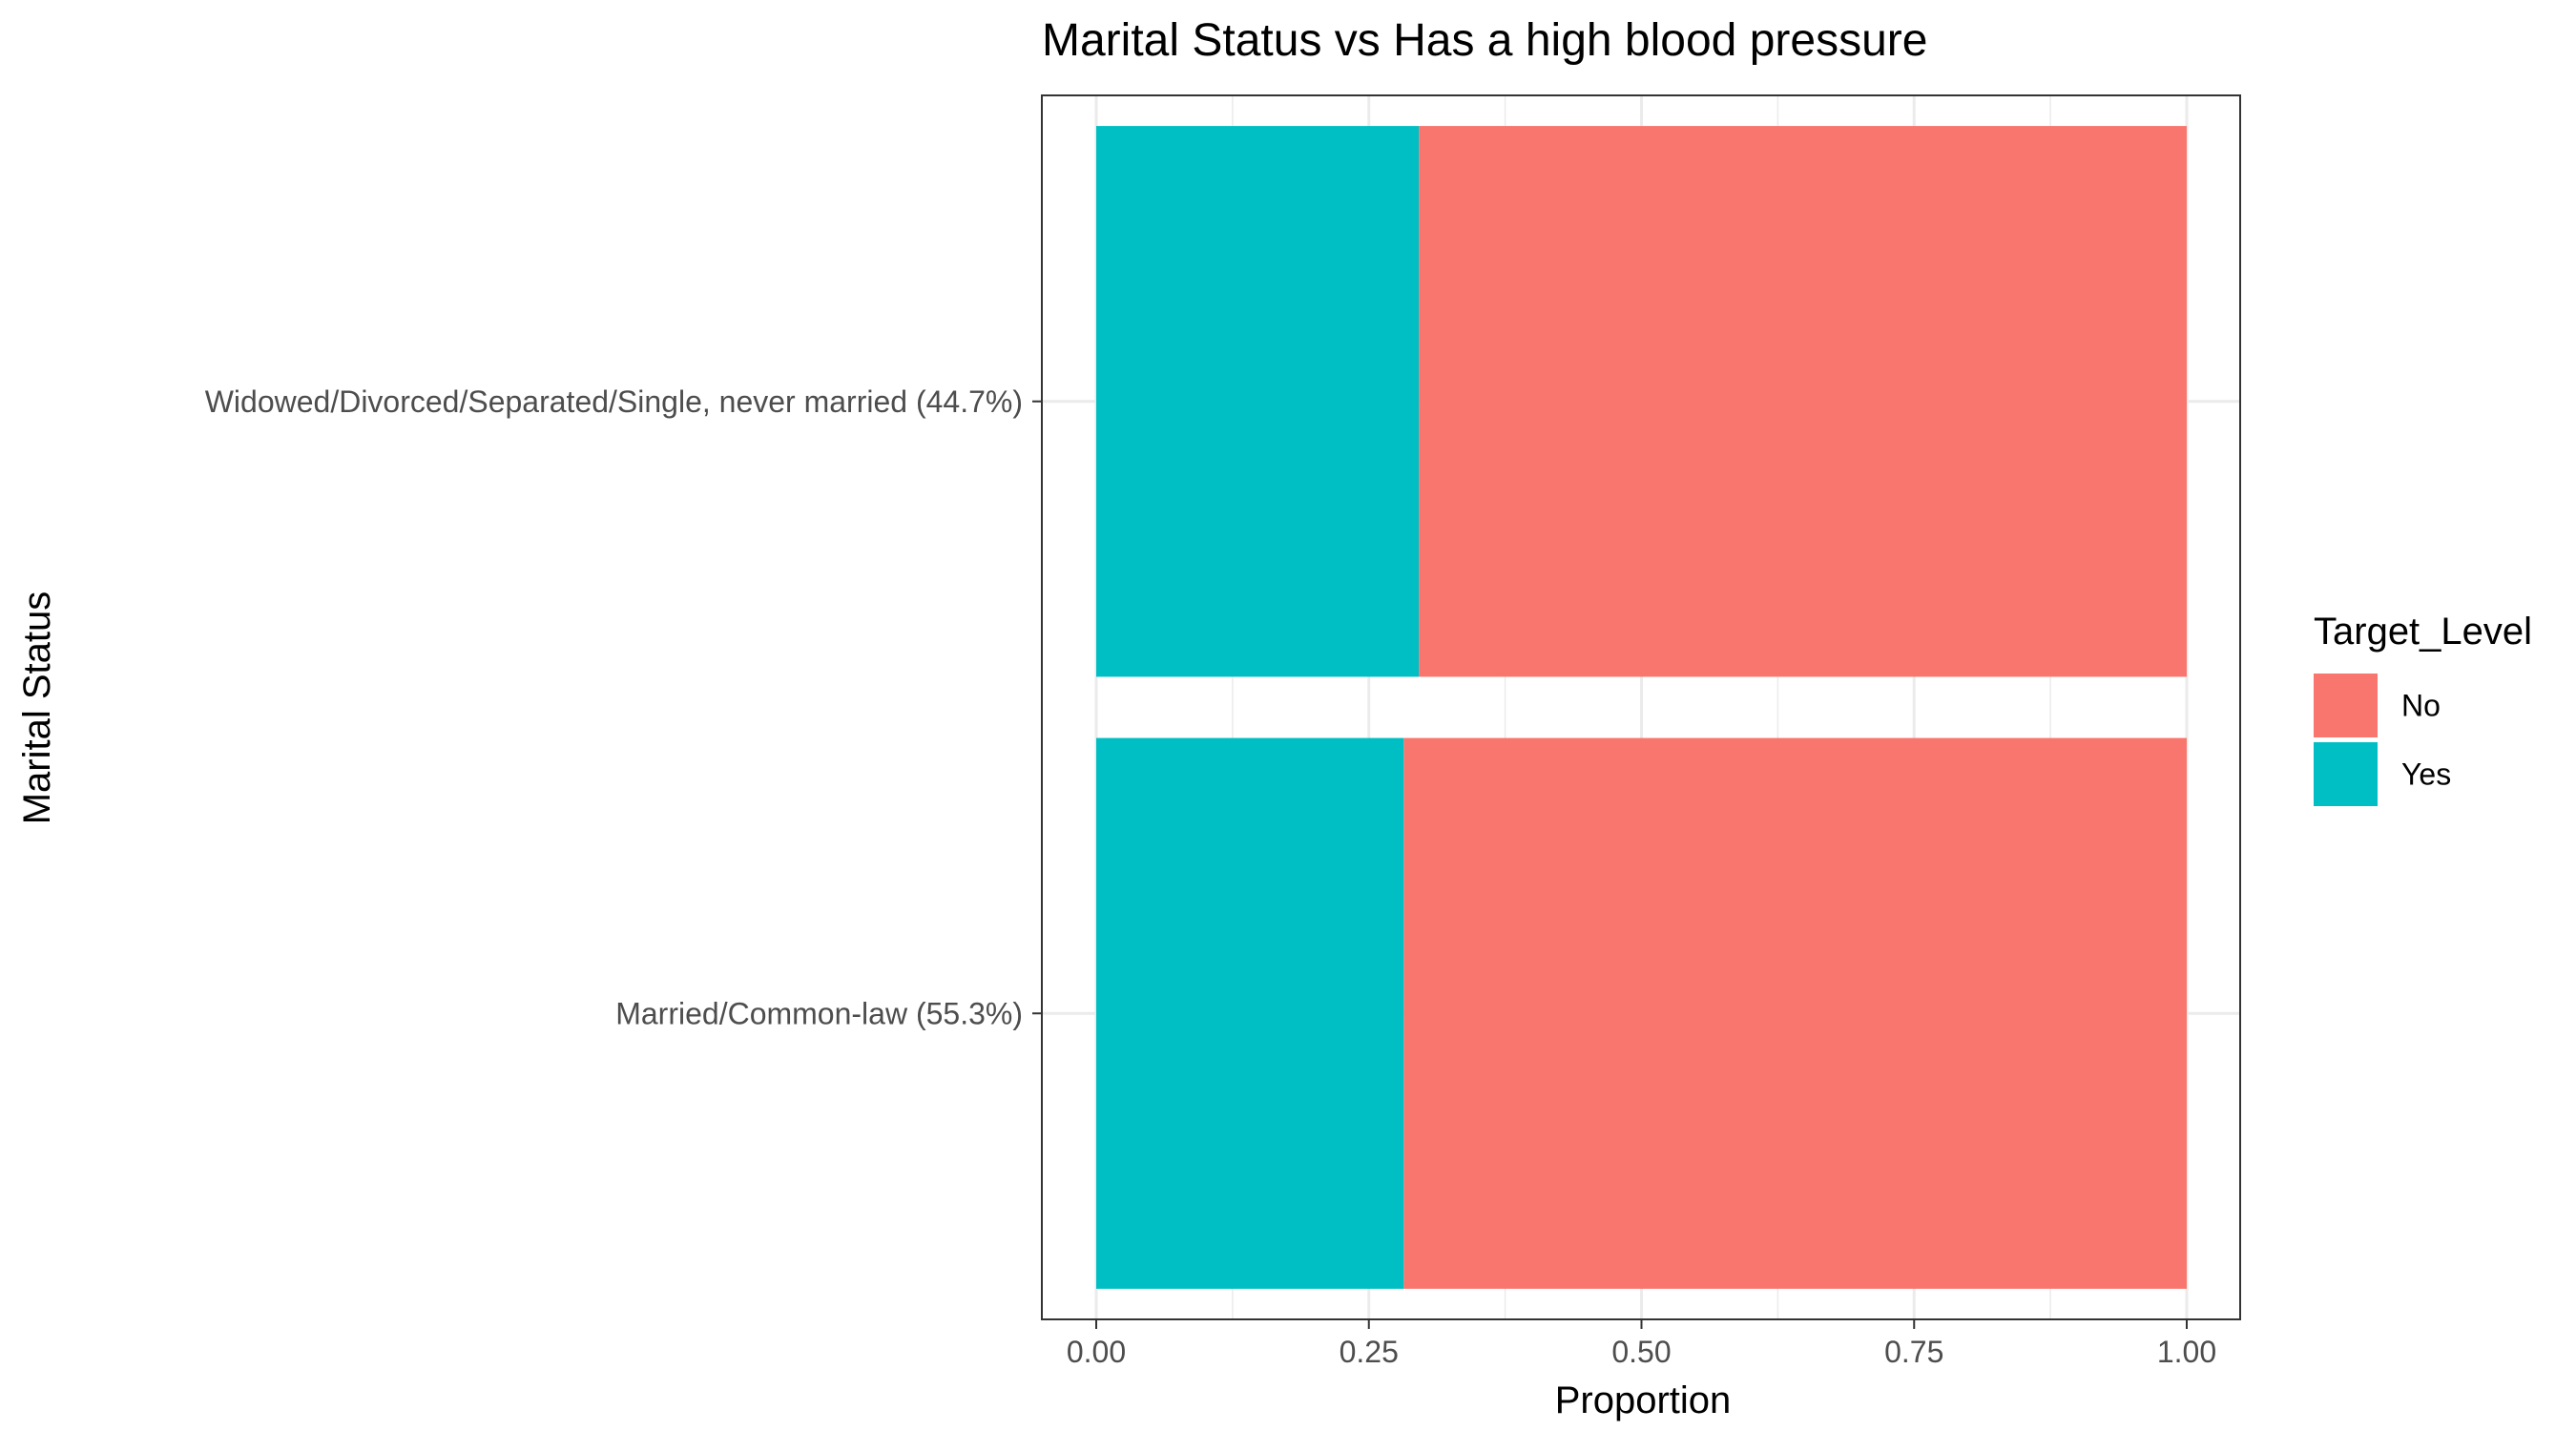 The height and width of the screenshot is (1431, 2576). Describe the element at coordinates (2382, 740) in the screenshot. I see `legend-entries: No Yes` at that location.